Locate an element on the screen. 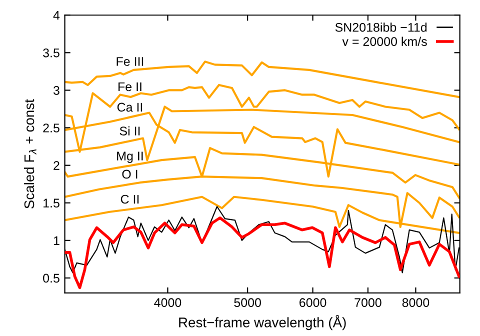 The width and height of the screenshot is (480, 336). series-label: Si II is located at coordinates (130, 131).